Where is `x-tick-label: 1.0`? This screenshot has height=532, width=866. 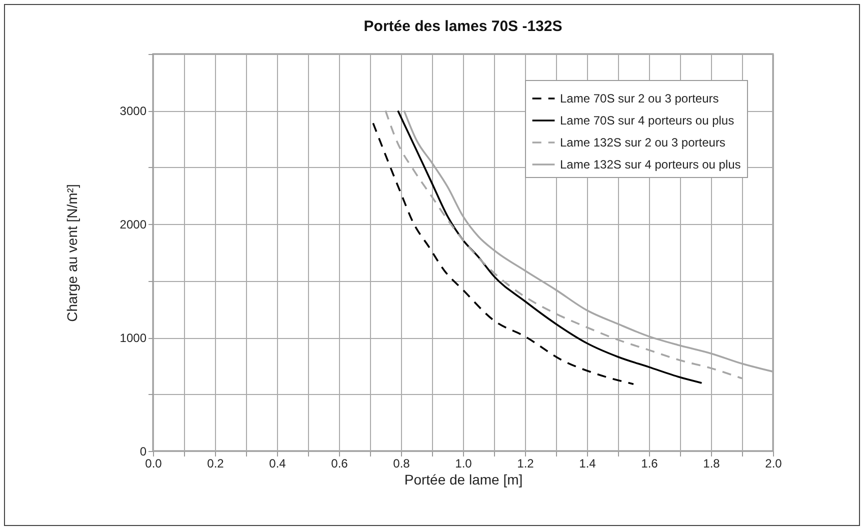
x-tick-label: 1.0 is located at coordinates (463, 463).